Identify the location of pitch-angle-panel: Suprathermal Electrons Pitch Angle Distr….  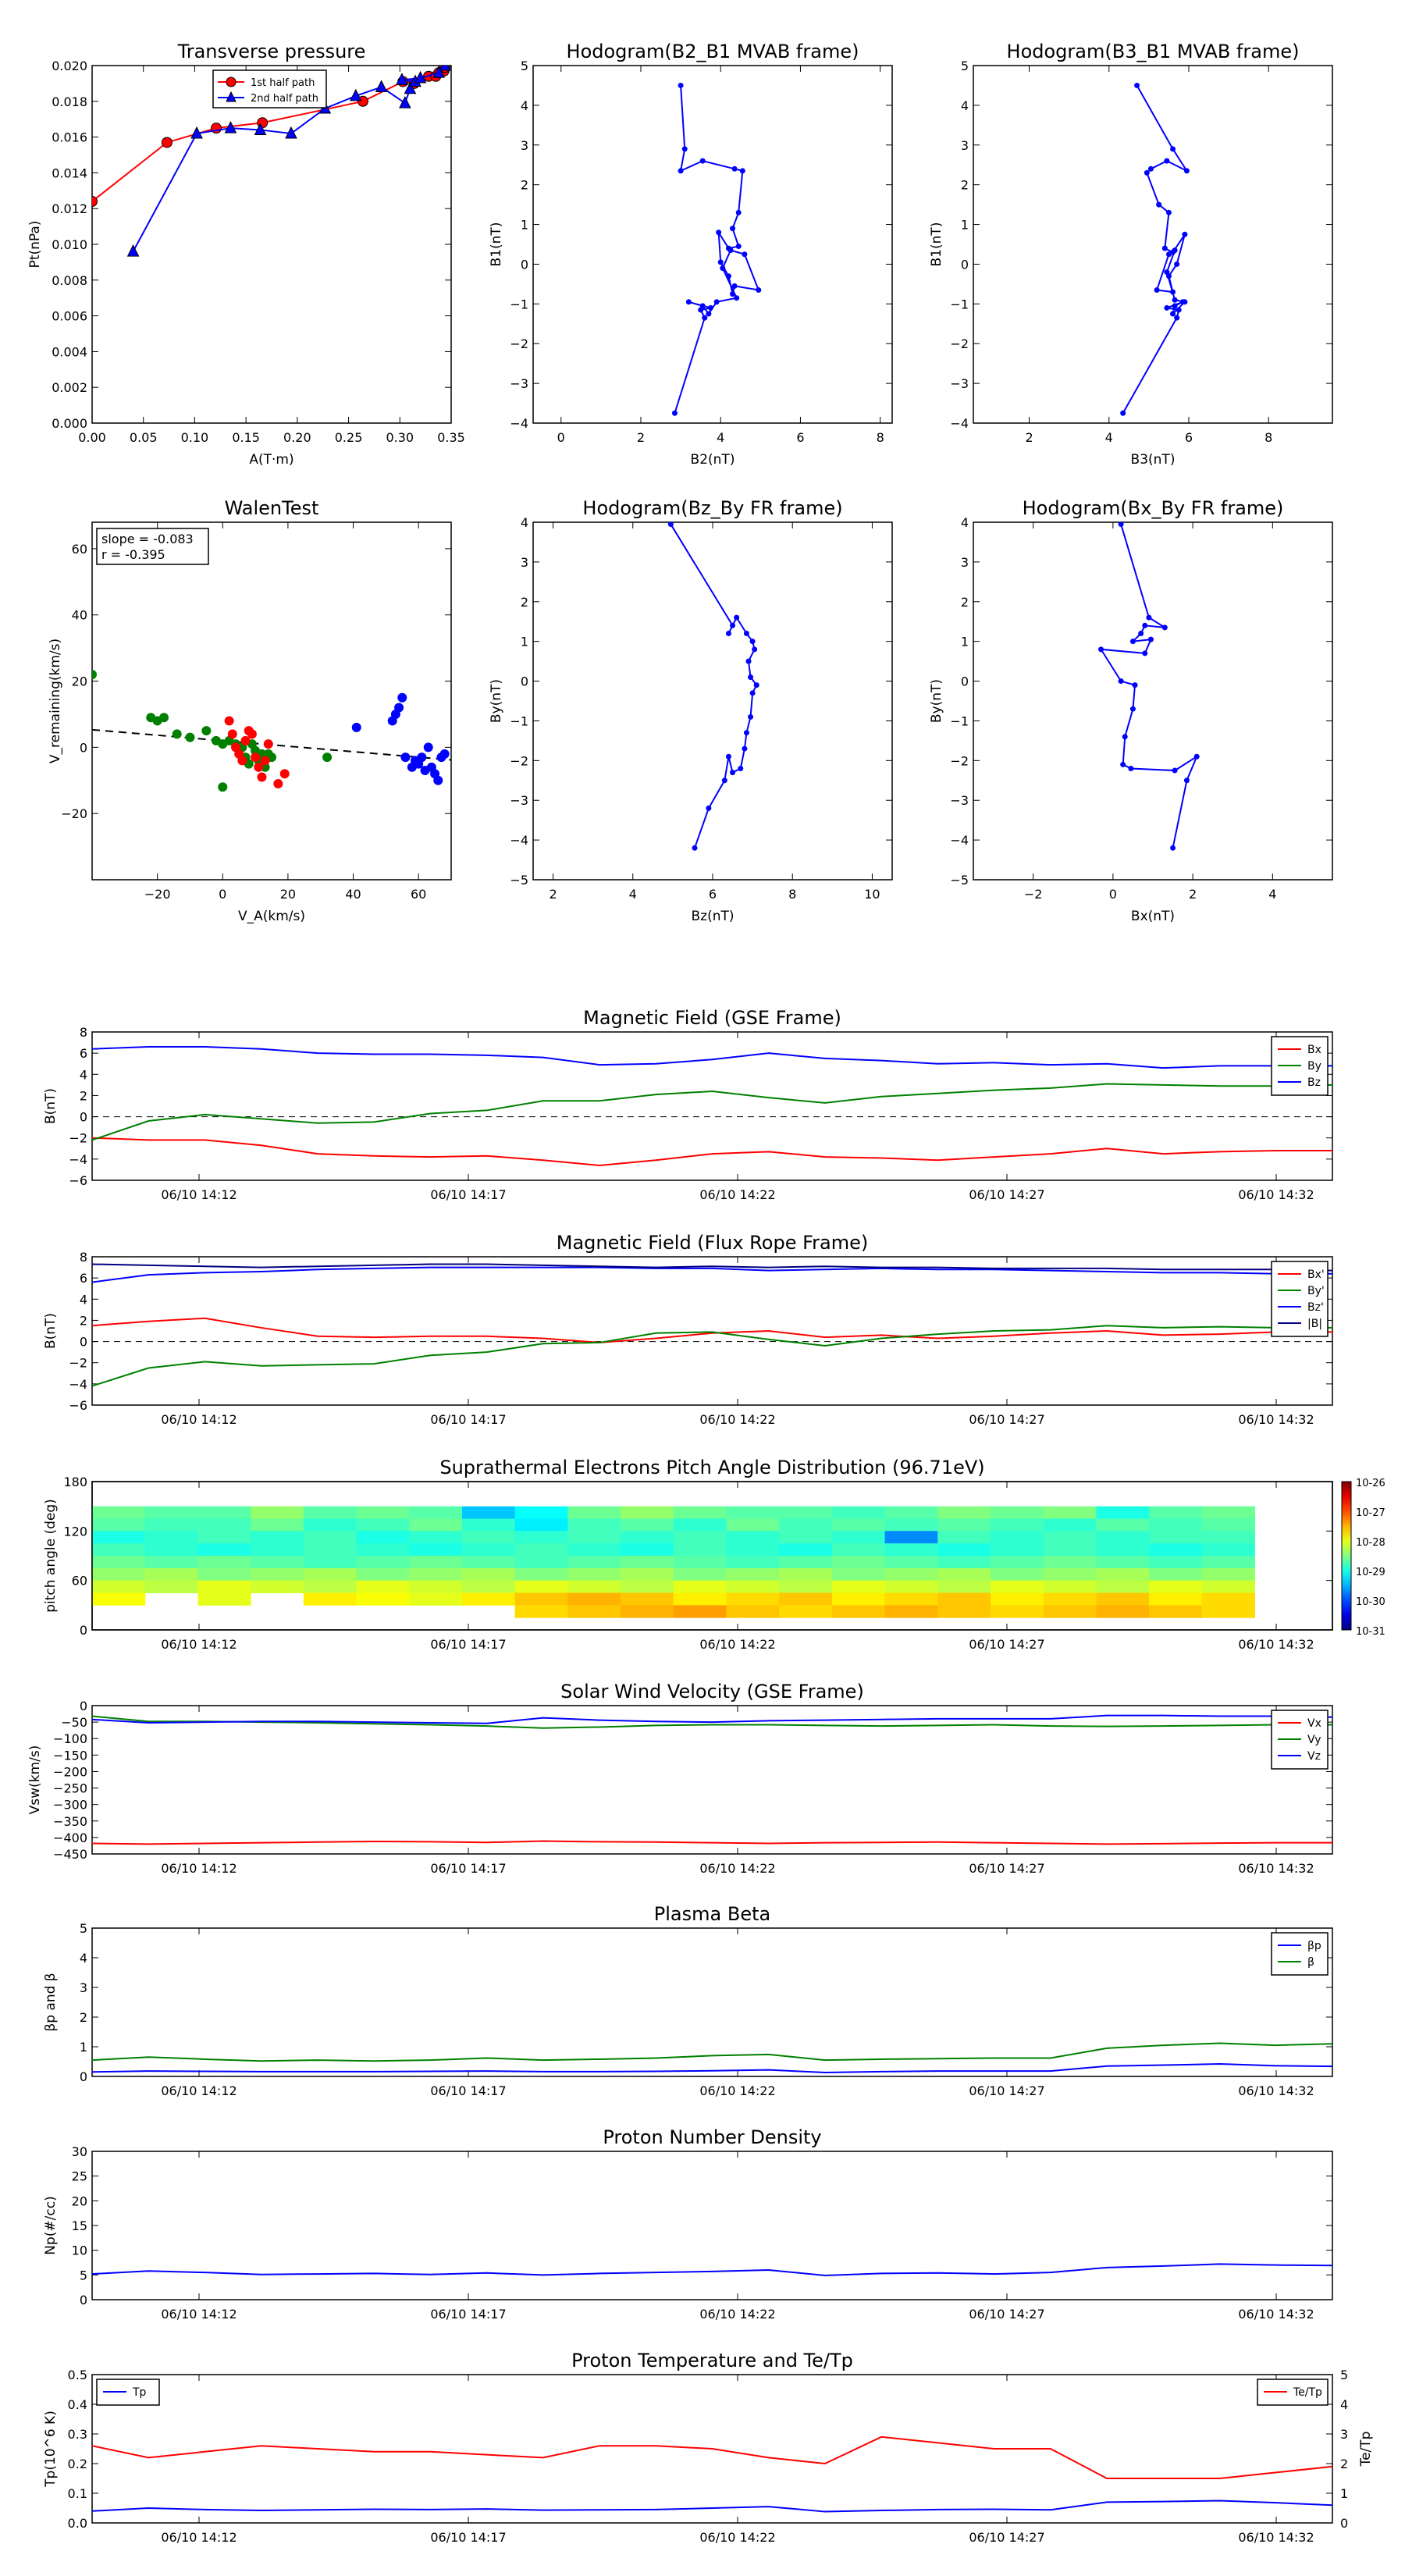
(714, 1554).